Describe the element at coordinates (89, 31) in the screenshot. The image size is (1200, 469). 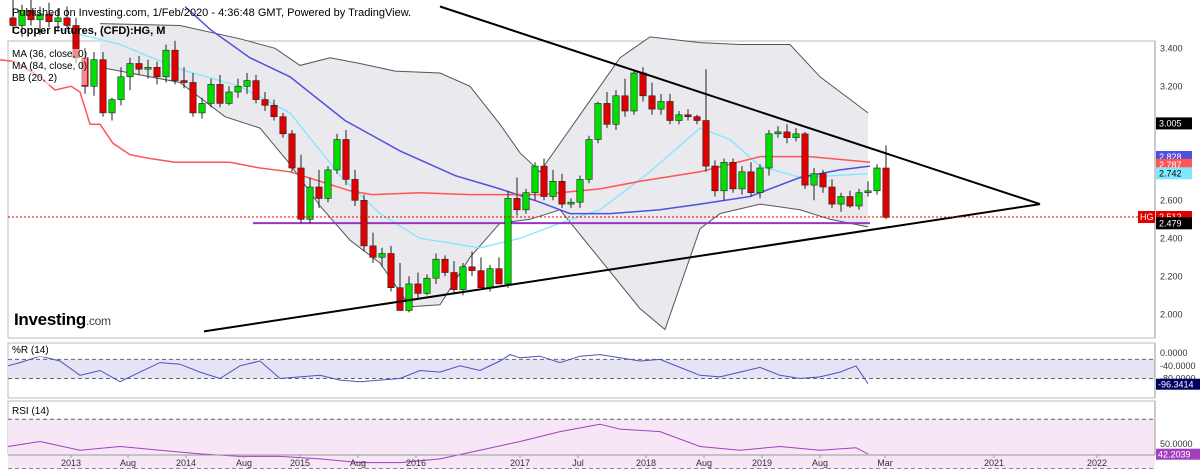
I see `chart-title: Copper Futures, (CFD):HG, M` at that location.